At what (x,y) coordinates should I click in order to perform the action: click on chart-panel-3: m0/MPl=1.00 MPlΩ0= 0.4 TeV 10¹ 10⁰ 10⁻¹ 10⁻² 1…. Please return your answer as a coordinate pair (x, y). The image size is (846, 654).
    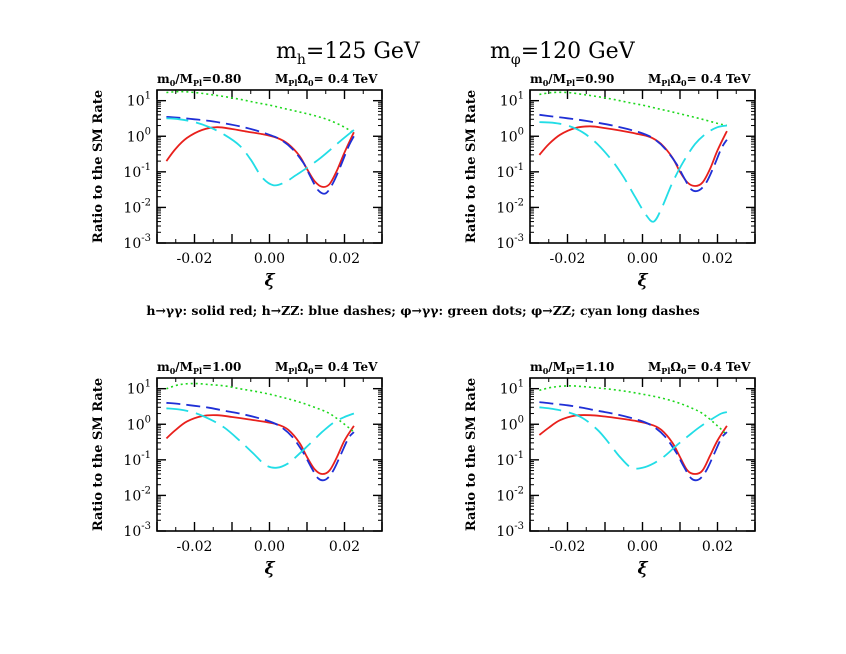
    Looking at the image, I should click on (237, 469).